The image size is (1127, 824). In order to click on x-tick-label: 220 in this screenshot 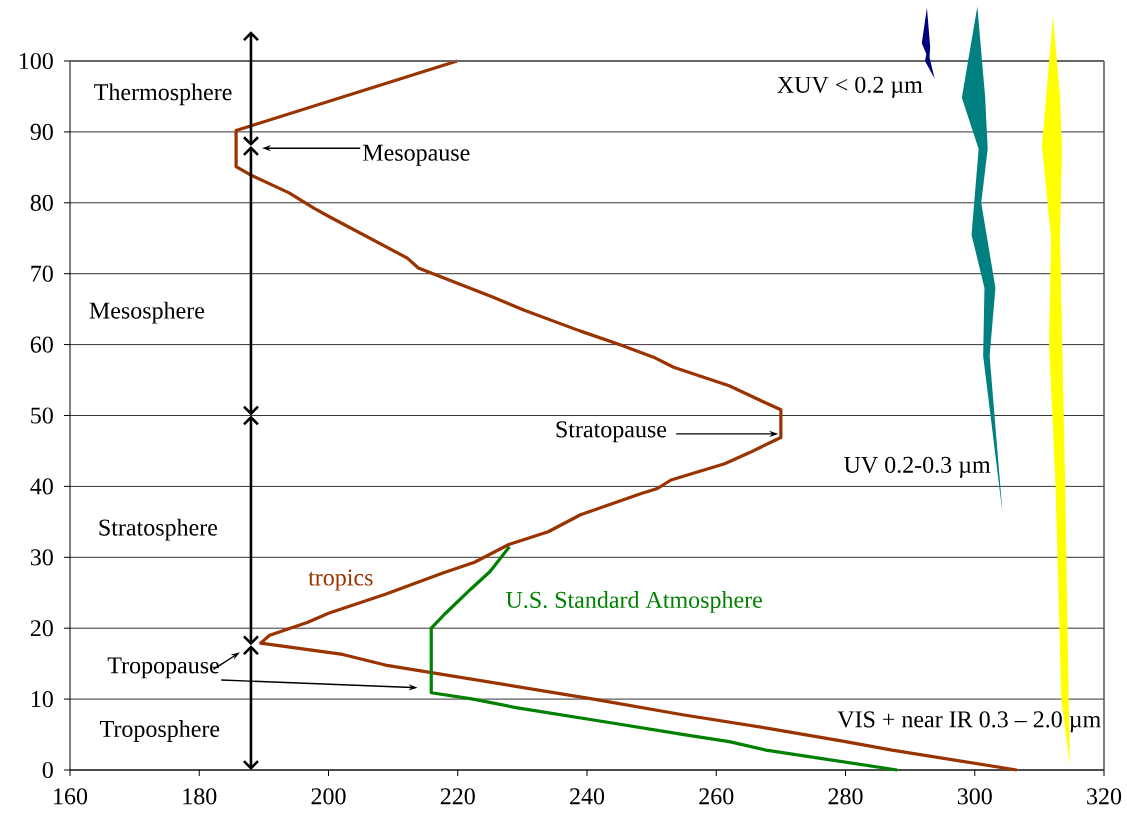, I will do `click(457, 796)`.